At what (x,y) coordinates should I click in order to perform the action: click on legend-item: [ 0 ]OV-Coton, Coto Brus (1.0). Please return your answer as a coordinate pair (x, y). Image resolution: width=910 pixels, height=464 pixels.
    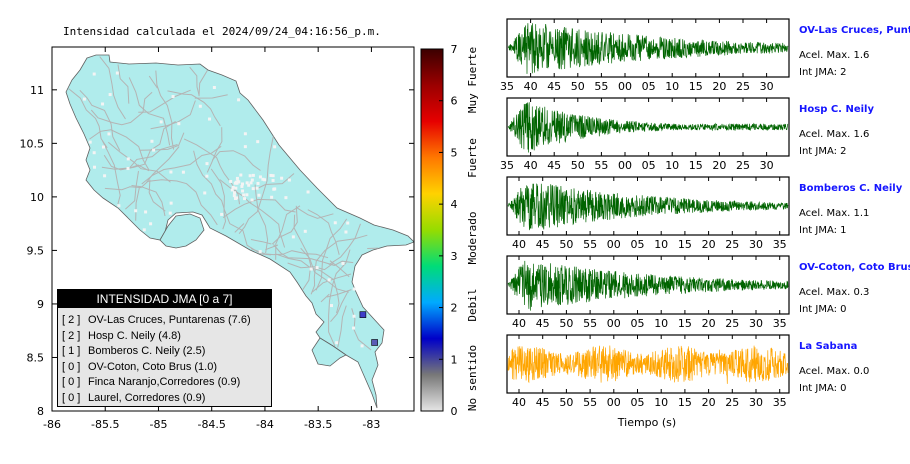
    Looking at the image, I should click on (164, 368).